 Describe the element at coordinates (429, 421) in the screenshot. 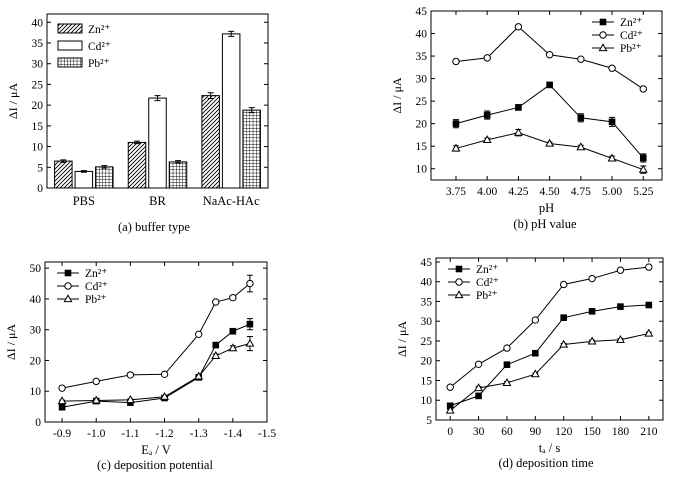

I see `y-tick-label: 5` at that location.